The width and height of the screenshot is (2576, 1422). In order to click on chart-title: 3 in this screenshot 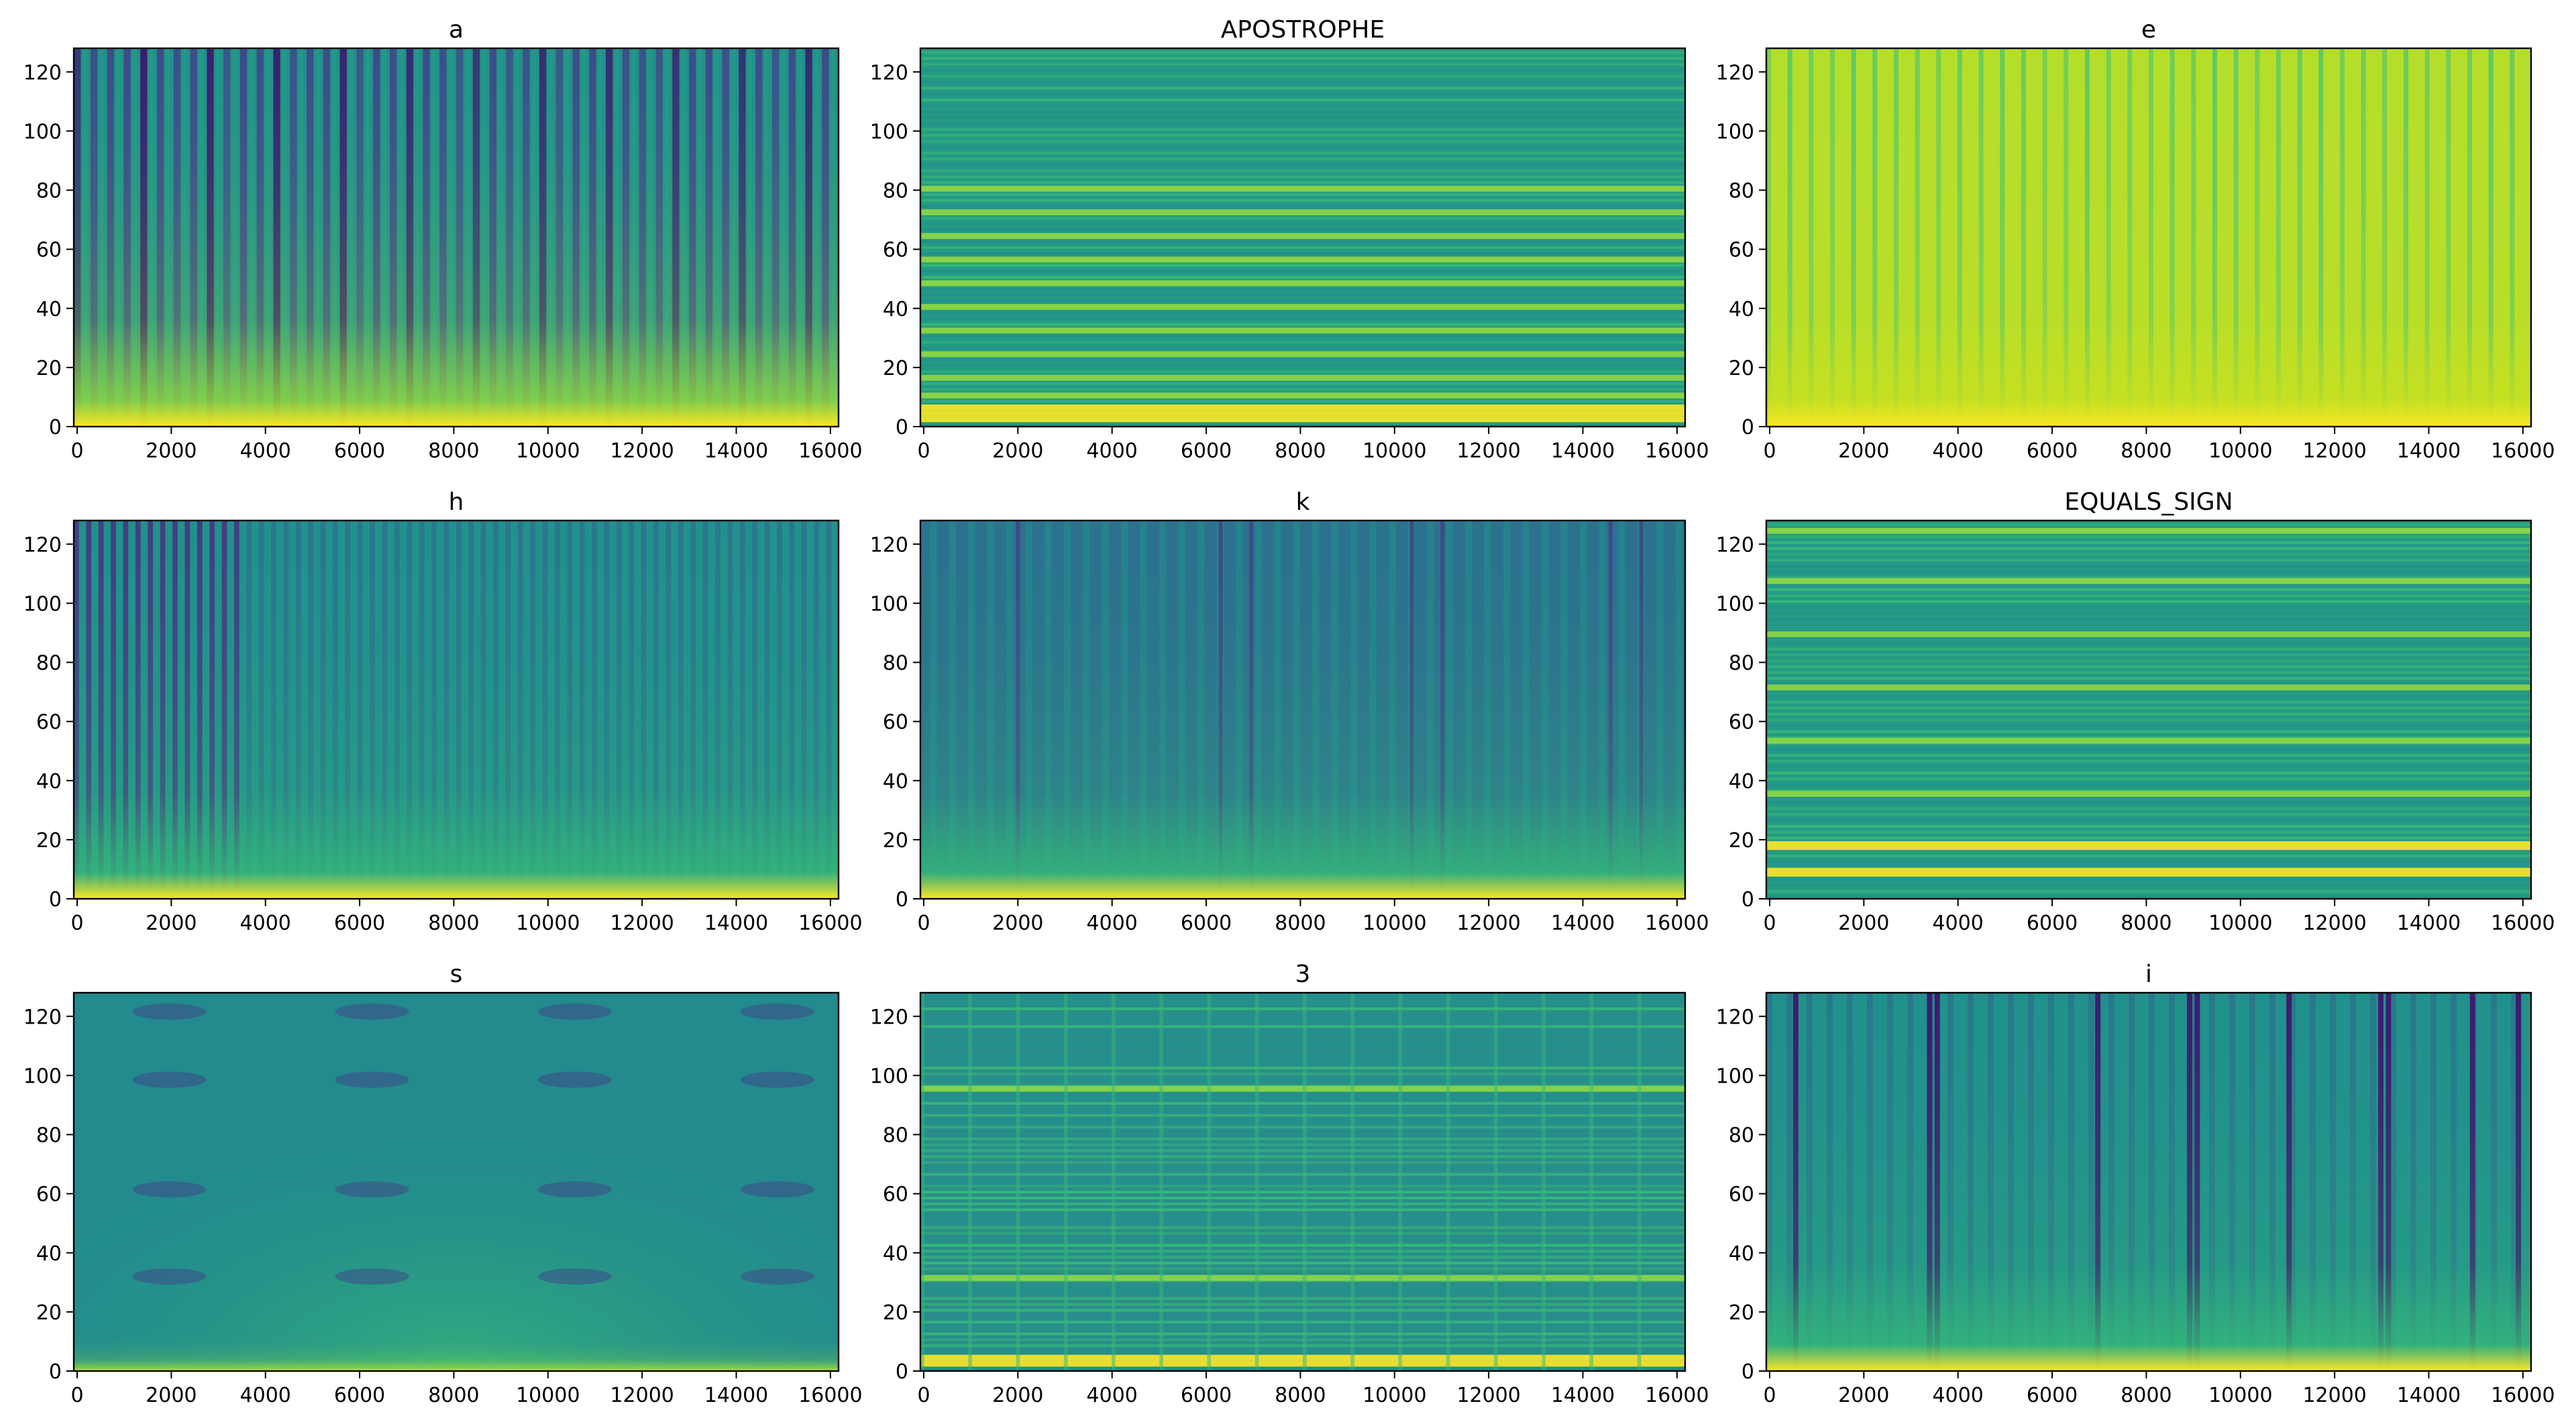, I will do `click(1303, 975)`.